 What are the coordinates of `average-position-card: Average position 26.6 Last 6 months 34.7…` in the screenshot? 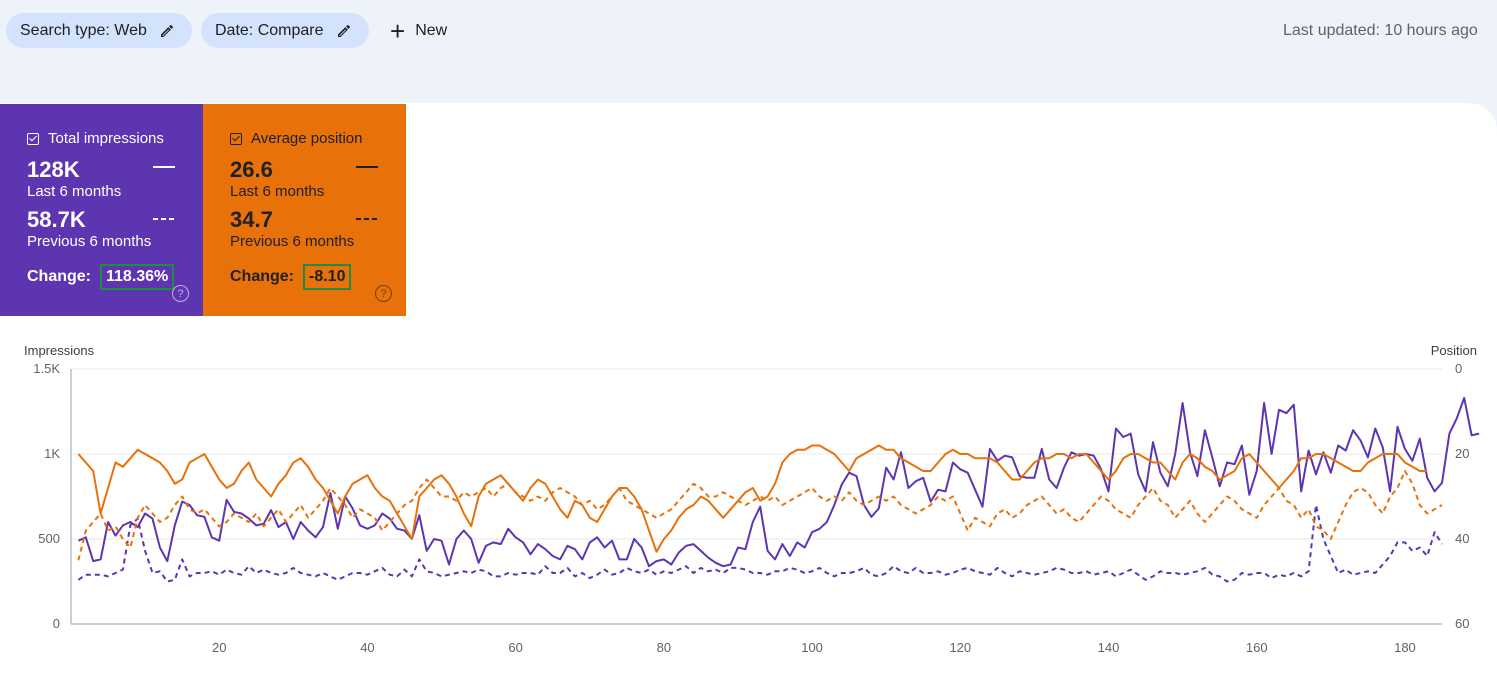 It's located at (304, 210).